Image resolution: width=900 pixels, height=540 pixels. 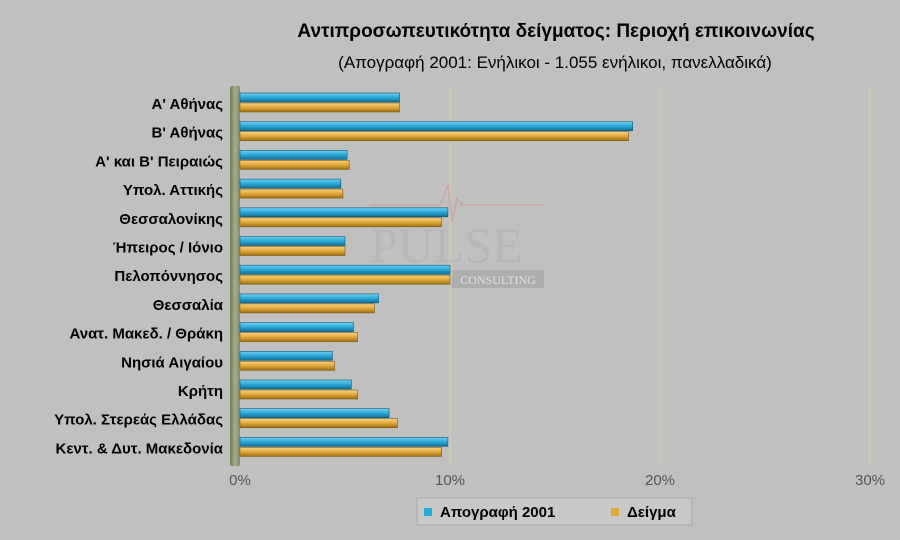 I want to click on category-label: Ανατ. Μακεδ. / Θράκη, so click(x=146, y=334).